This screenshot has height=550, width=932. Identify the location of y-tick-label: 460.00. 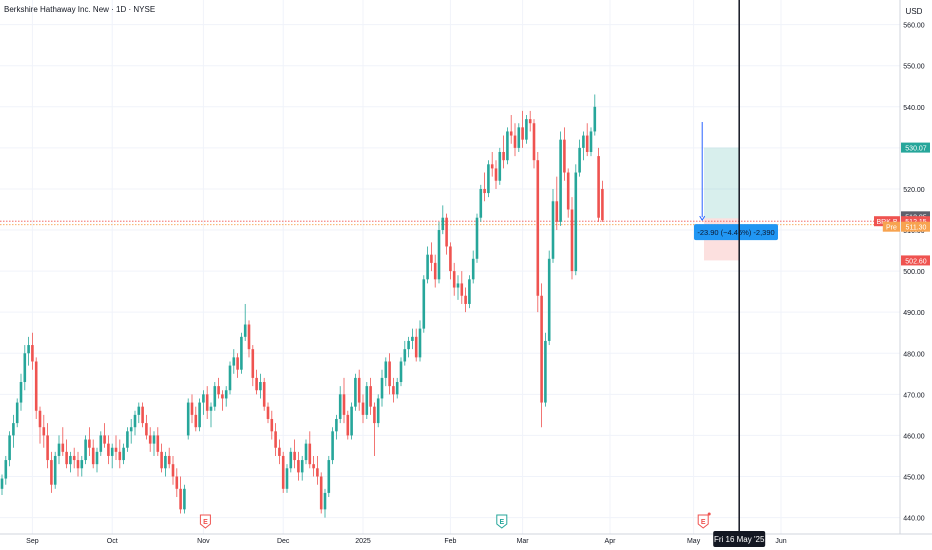
(914, 436).